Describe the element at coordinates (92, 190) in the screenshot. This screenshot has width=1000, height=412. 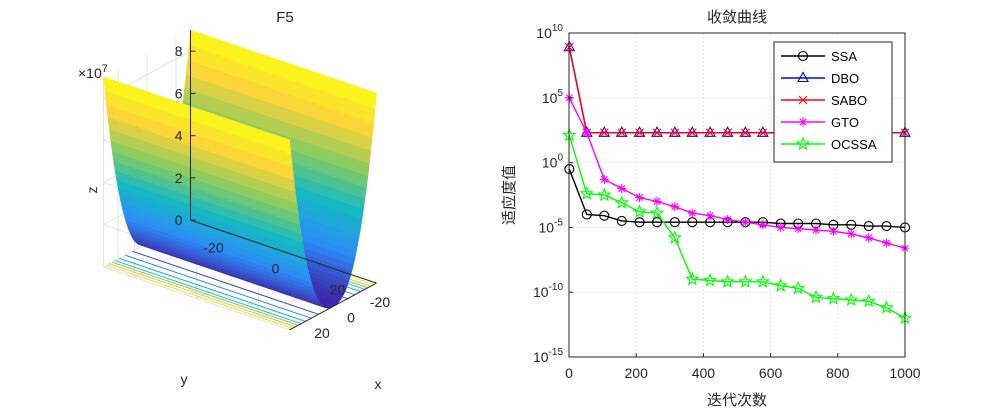
I see `z-axis-label: z` at that location.